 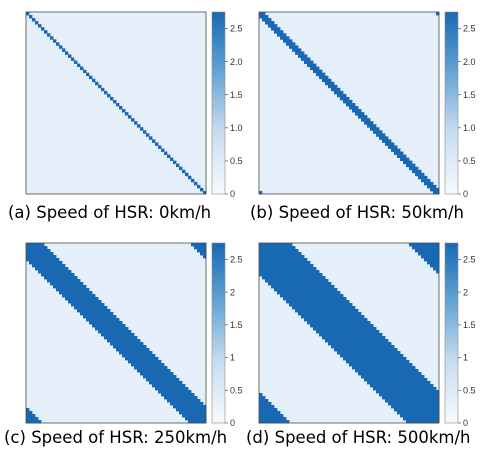 What do you see at coordinates (116, 437) in the screenshot?
I see `caption-c: (c) Speed of HSR: 250km/h` at bounding box center [116, 437].